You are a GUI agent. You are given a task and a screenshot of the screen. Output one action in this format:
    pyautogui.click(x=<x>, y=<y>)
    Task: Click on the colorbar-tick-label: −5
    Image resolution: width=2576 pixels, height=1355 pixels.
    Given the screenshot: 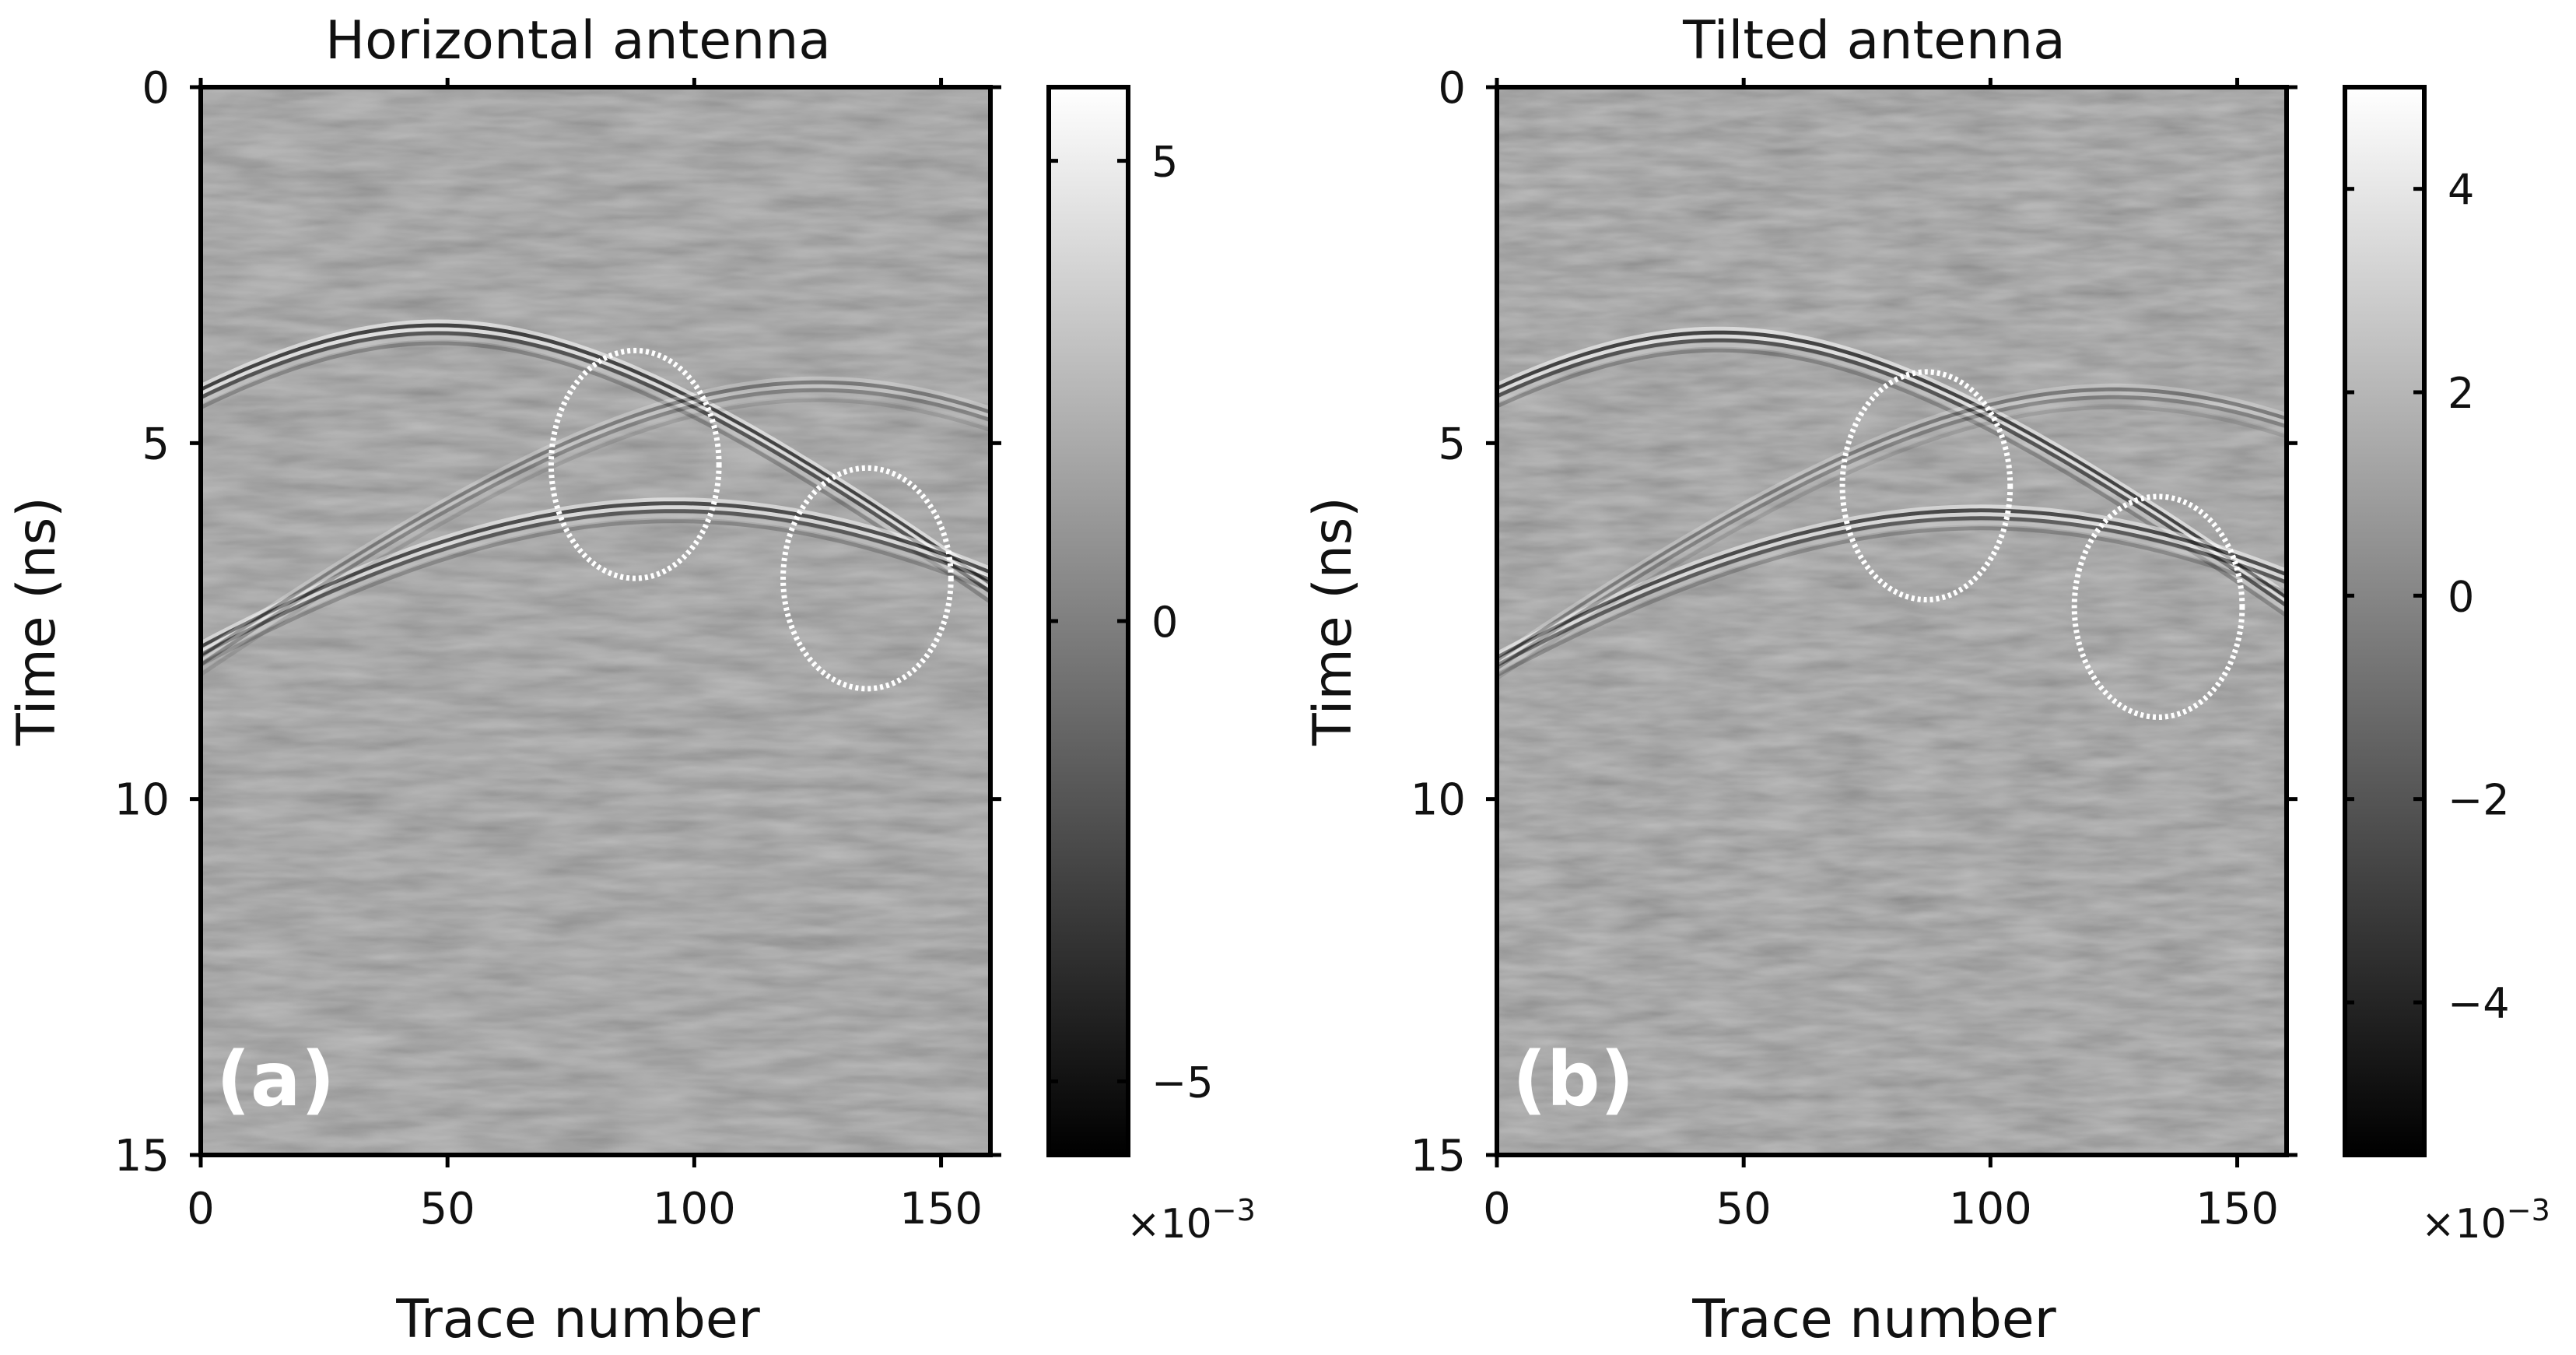 What is the action you would take?
    pyautogui.click(x=1182, y=1082)
    